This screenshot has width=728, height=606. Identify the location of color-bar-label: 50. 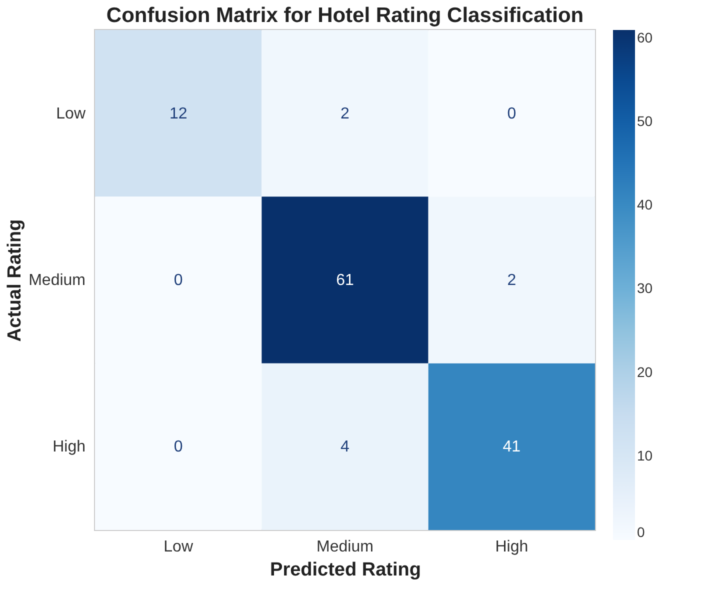
(645, 120).